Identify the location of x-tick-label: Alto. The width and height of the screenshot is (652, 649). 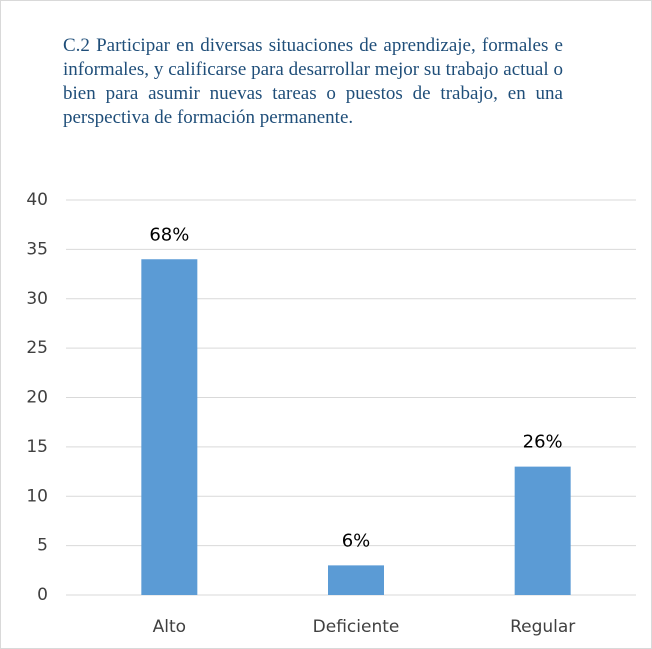
(169, 627).